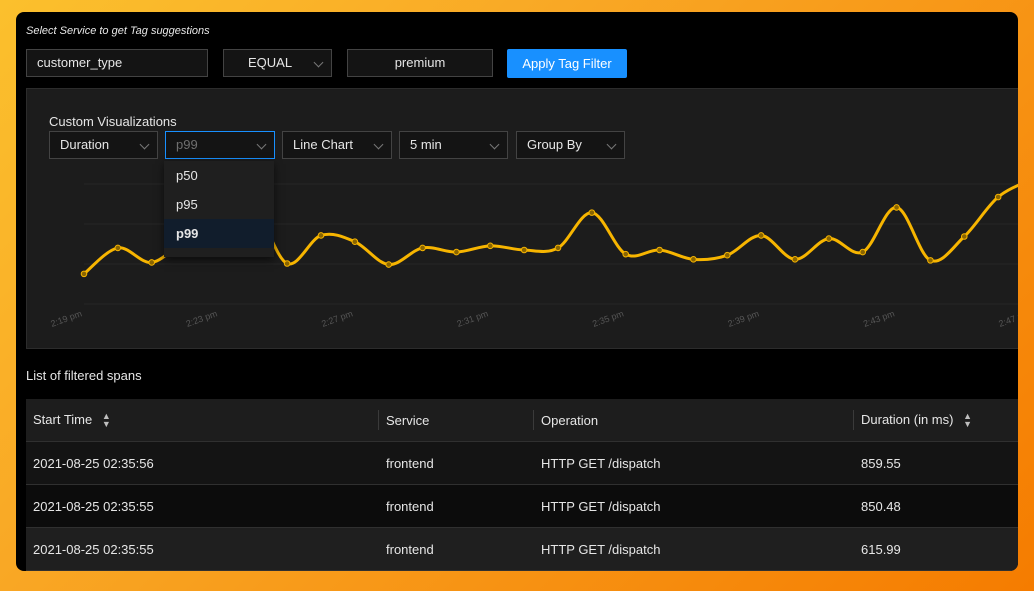 This screenshot has height=591, width=1034. Describe the element at coordinates (936, 463) in the screenshot. I see `duration-cell: 859.55` at that location.